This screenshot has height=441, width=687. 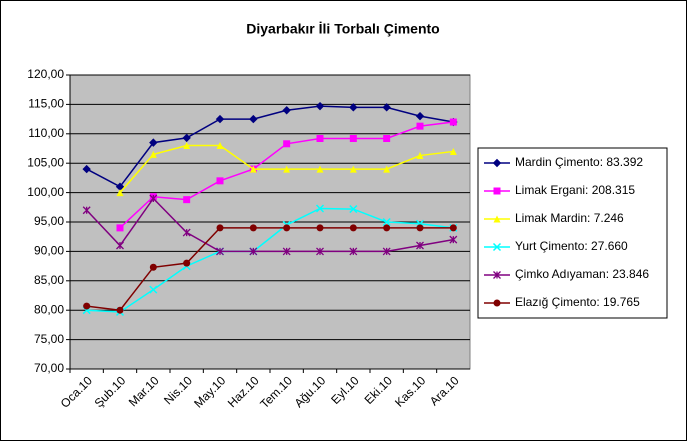 I want to click on legend-box, so click(x=572, y=233).